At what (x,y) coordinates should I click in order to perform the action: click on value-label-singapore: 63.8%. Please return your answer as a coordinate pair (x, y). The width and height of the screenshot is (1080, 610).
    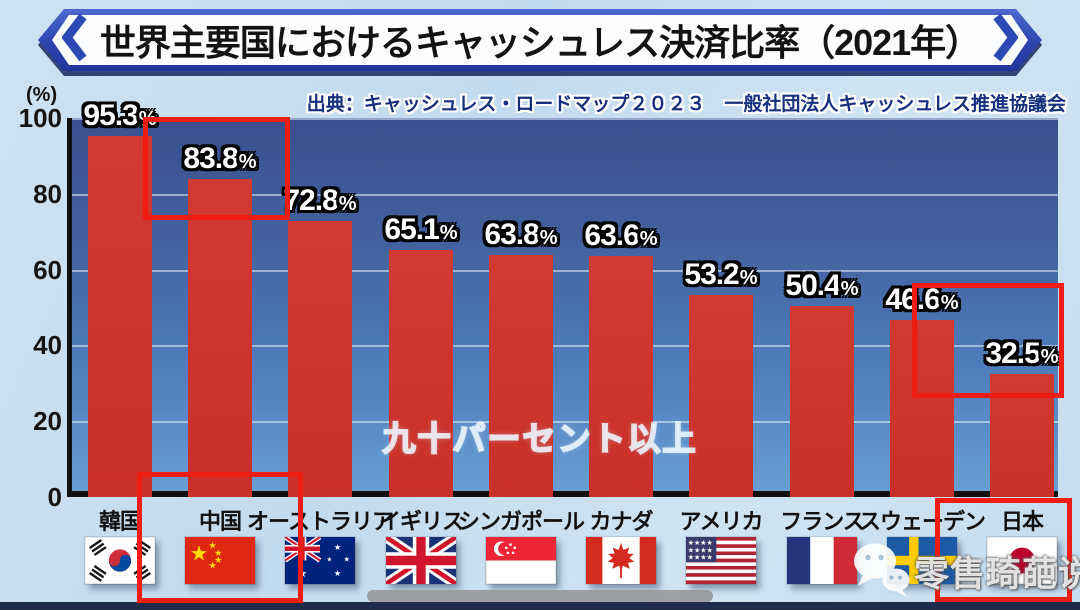
    Looking at the image, I should click on (521, 234).